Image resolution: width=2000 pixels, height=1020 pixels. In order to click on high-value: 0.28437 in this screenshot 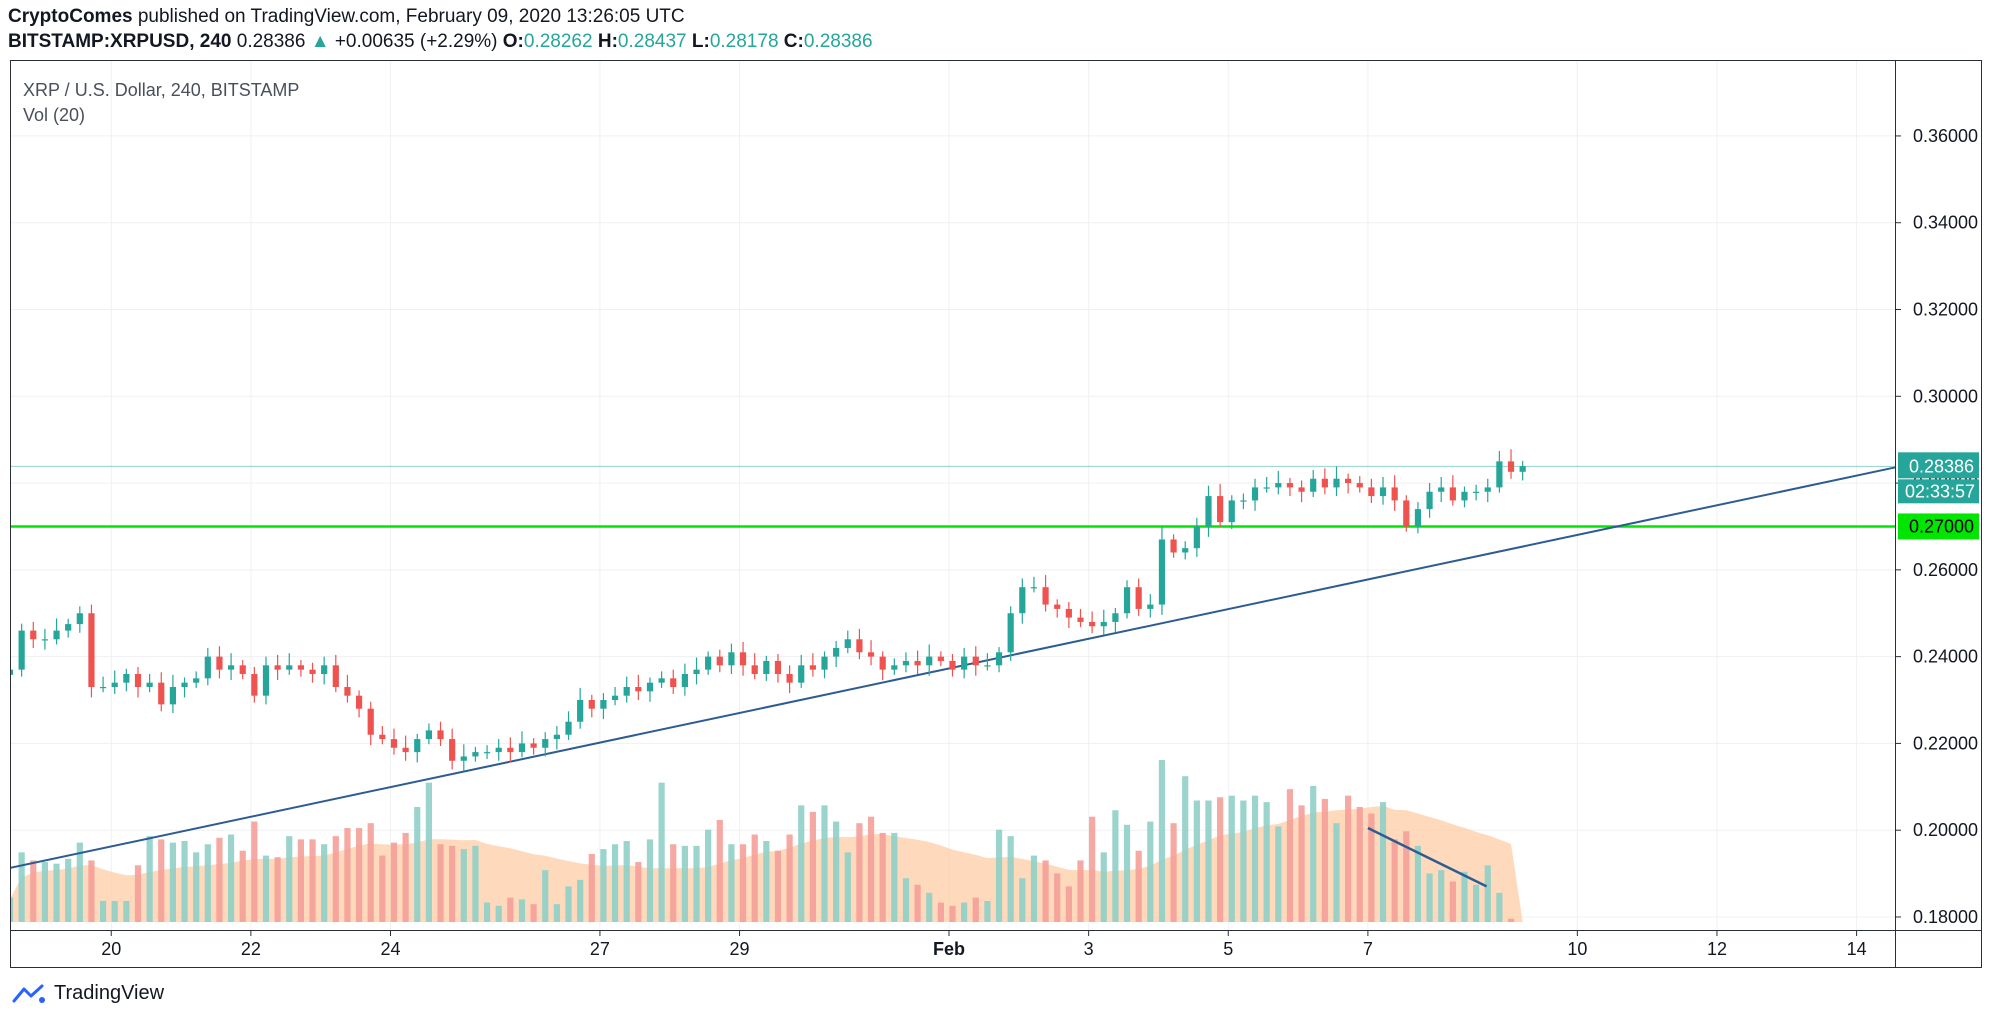, I will do `click(652, 41)`.